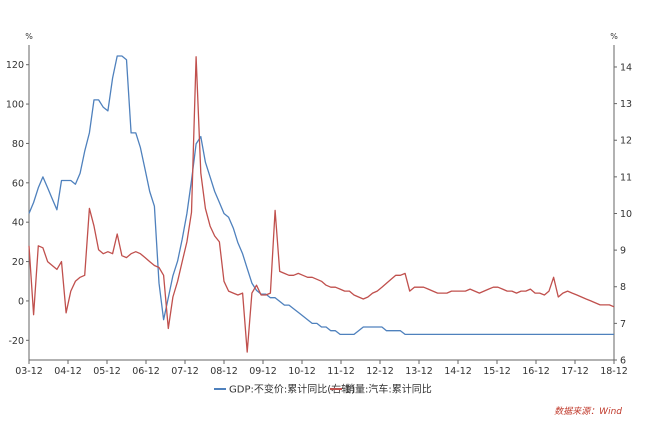 This screenshot has height=441, width=650. What do you see at coordinates (18, 183) in the screenshot?
I see `left-tick-label: 60` at bounding box center [18, 183].